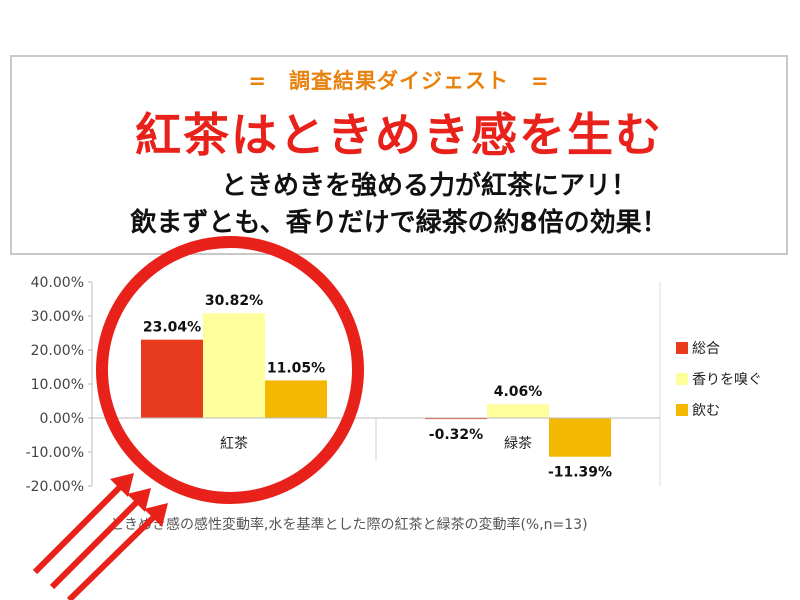  I want to click on legend-label: 飲む, so click(706, 411).